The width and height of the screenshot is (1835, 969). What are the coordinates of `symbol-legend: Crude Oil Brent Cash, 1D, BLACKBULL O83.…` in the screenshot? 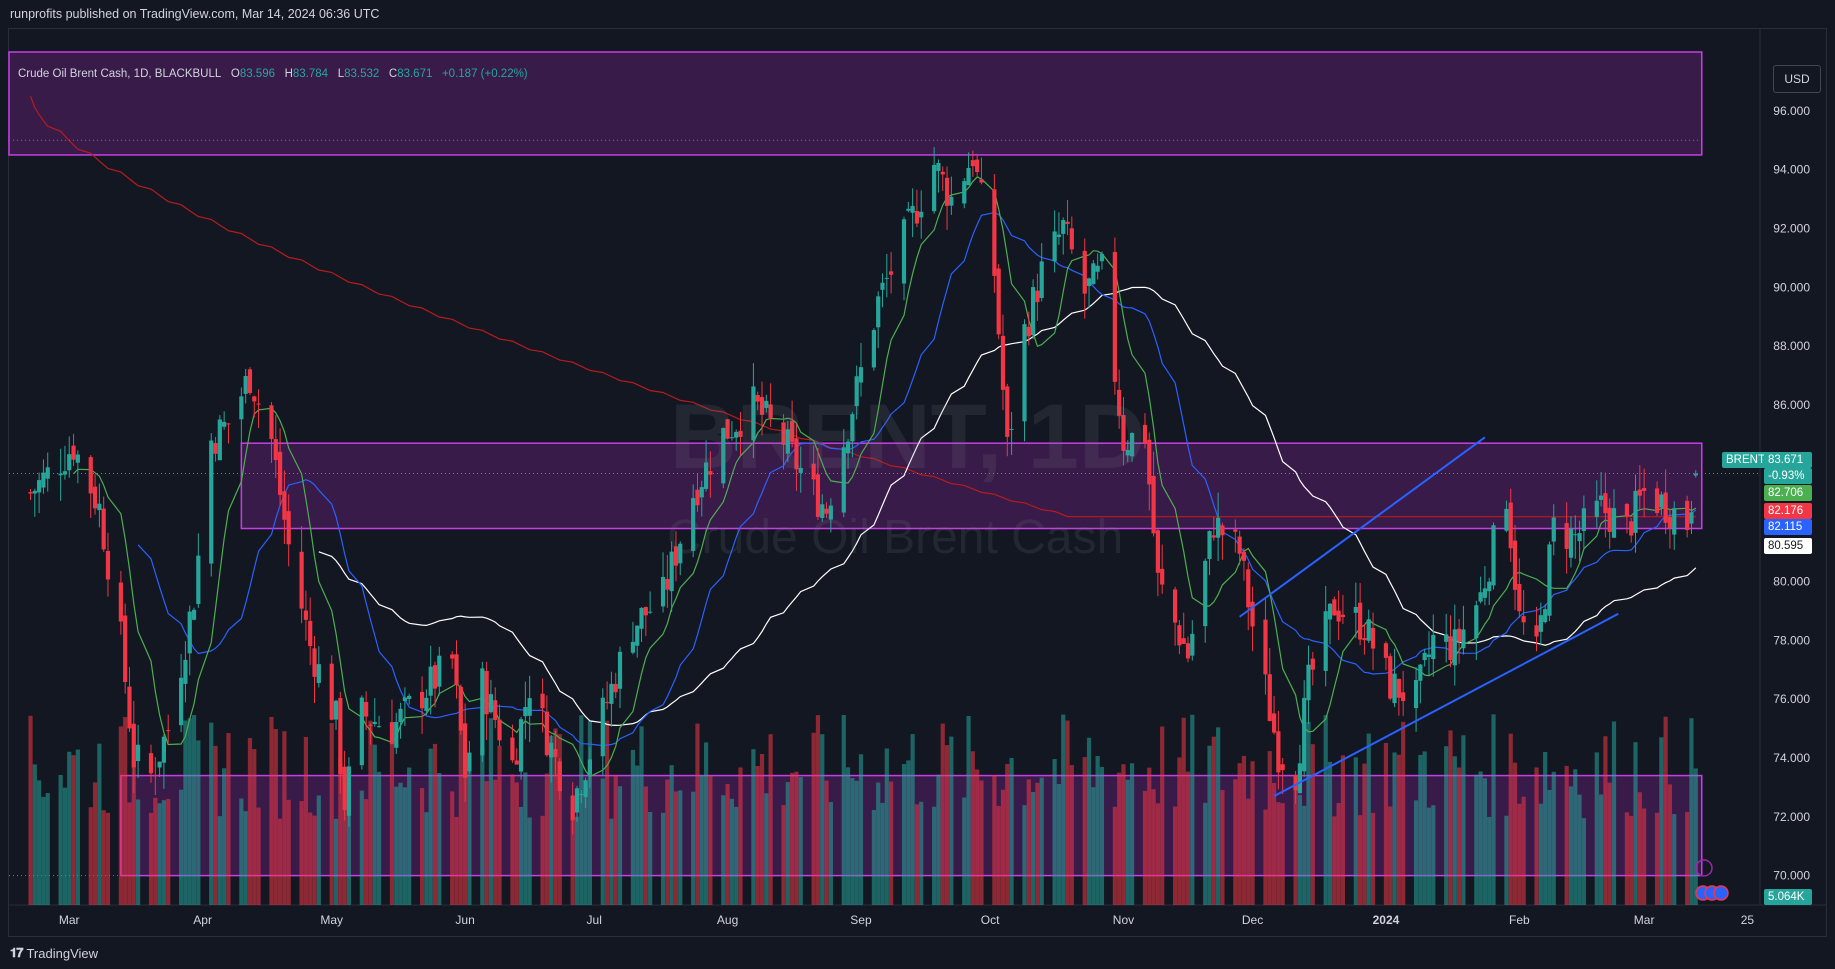 It's located at (273, 74).